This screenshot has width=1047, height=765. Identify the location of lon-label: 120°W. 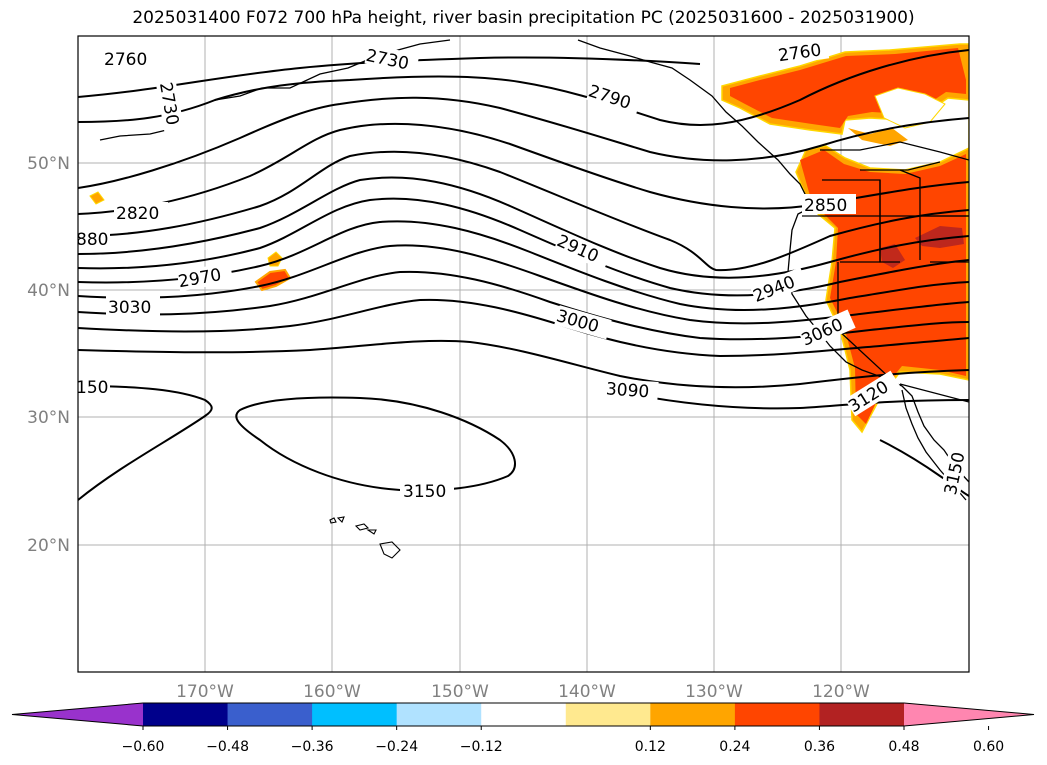
(841, 692).